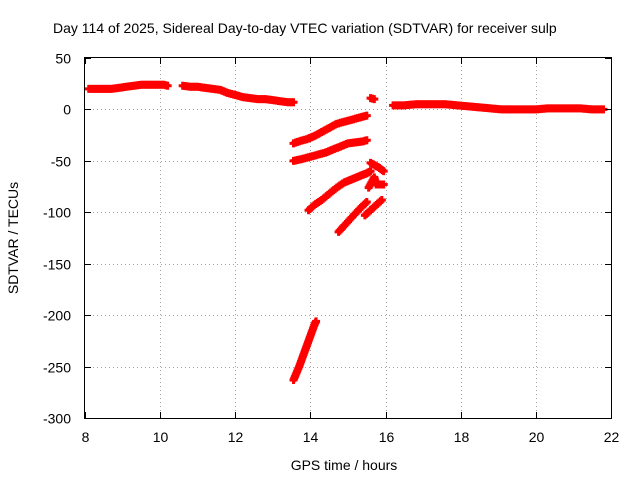  Describe the element at coordinates (462, 437) in the screenshot. I see `x-tick-label: 18` at that location.